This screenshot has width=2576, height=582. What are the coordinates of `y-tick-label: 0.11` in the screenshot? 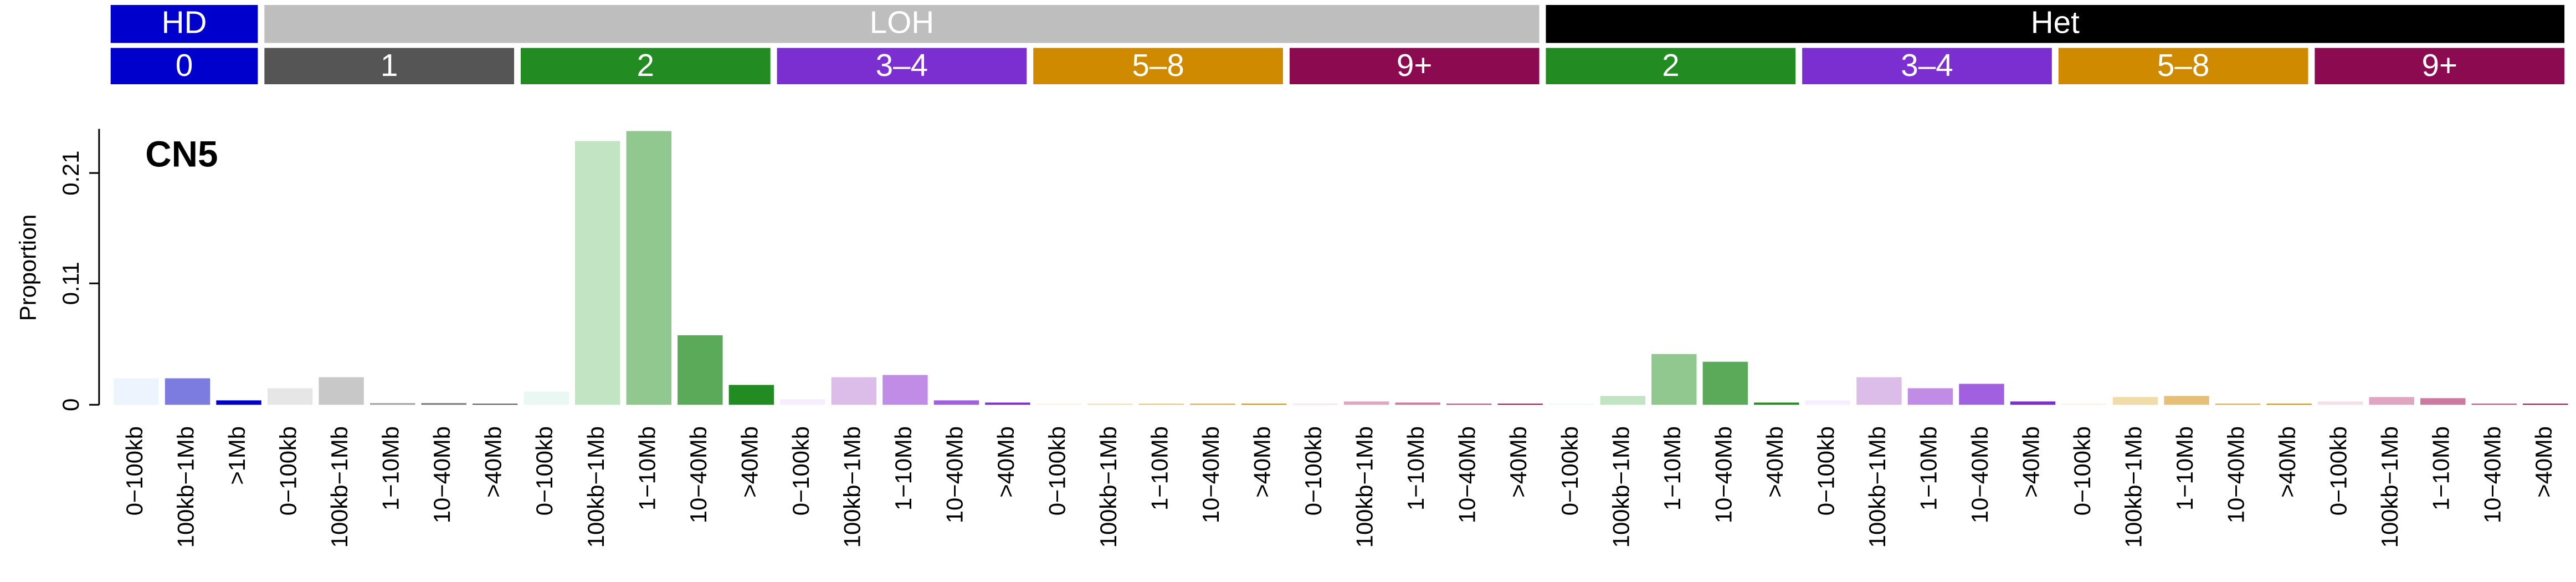 It's located at (71, 283).